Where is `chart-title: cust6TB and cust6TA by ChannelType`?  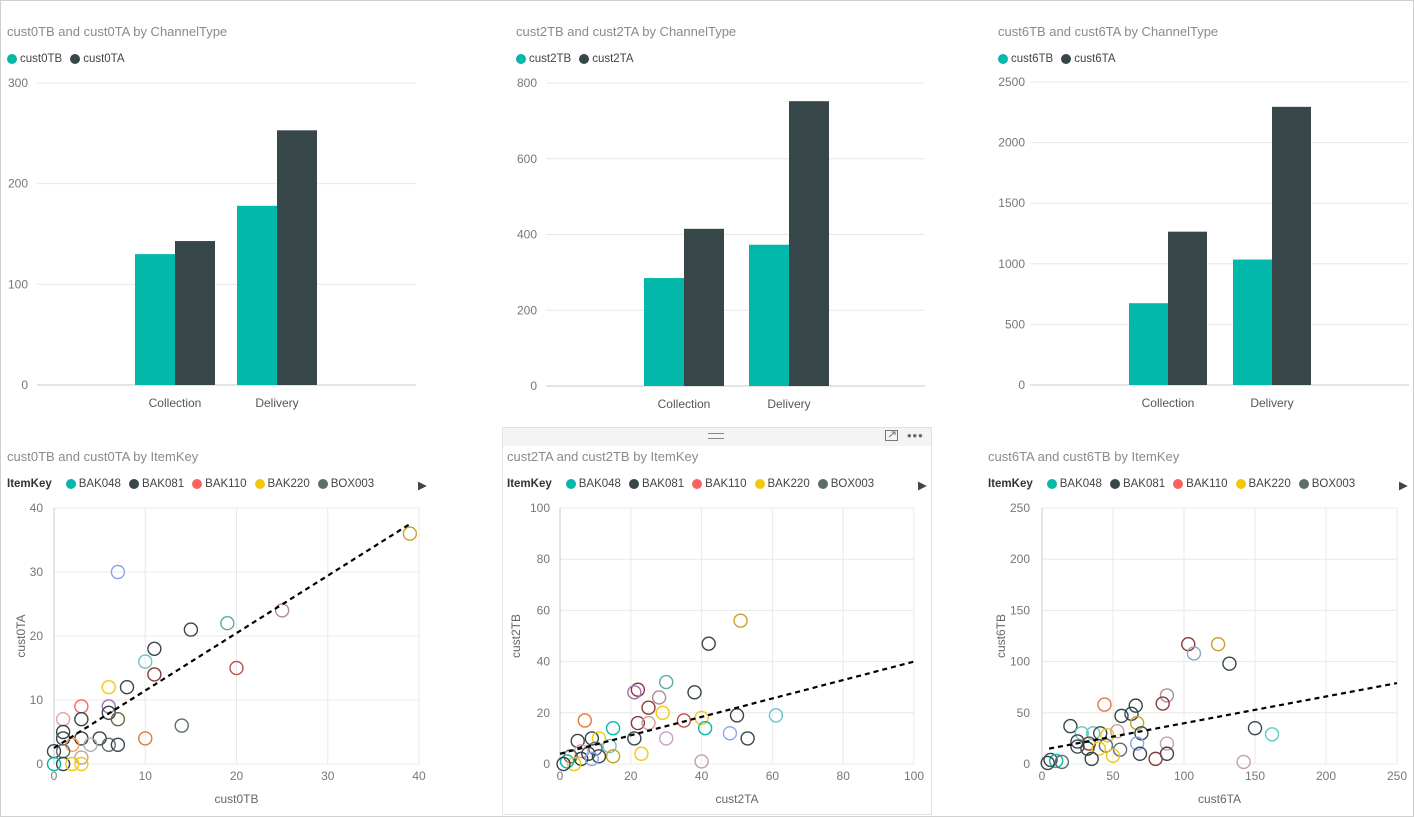
chart-title: cust6TB and cust6TA by ChannelType is located at coordinates (1108, 31).